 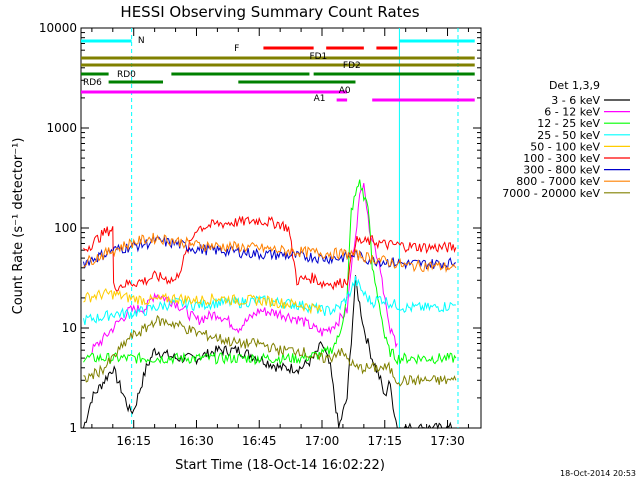 I want to click on fd1-flag-label: FD1, so click(x=318, y=57).